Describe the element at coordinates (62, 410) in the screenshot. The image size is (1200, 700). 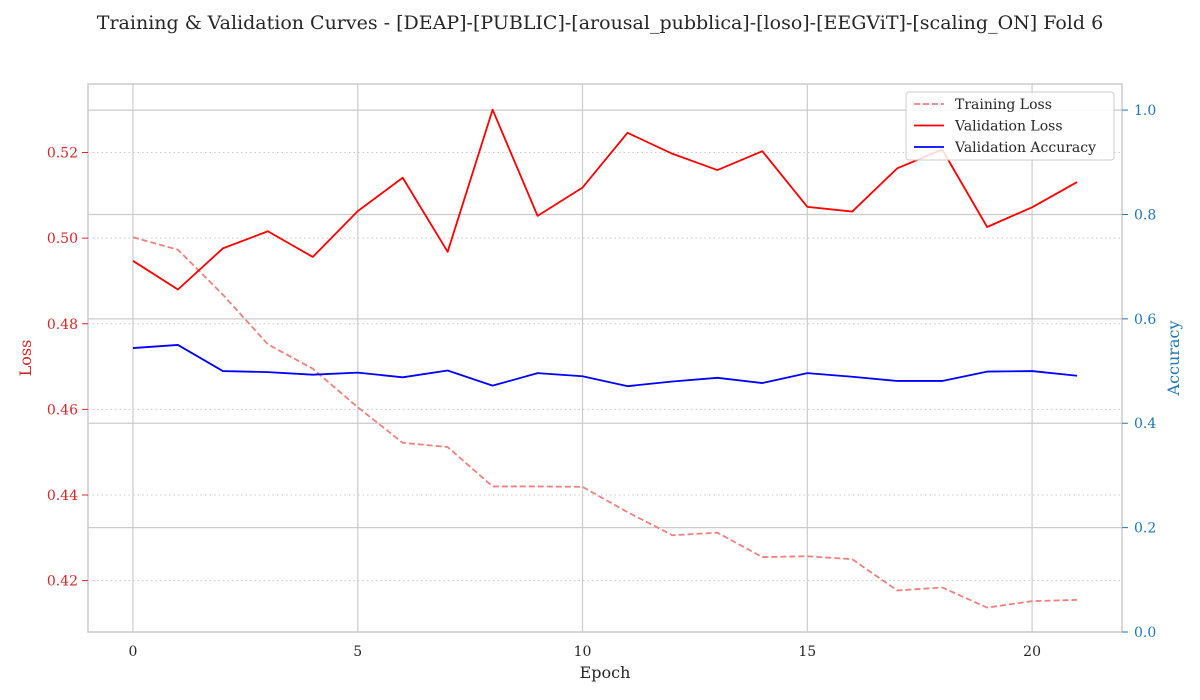
I see `y-tick-label-left: 0.46` at that location.